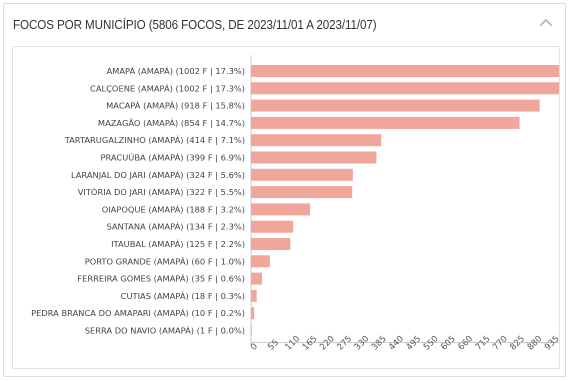  I want to click on x-tick-label: 440, so click(396, 343).